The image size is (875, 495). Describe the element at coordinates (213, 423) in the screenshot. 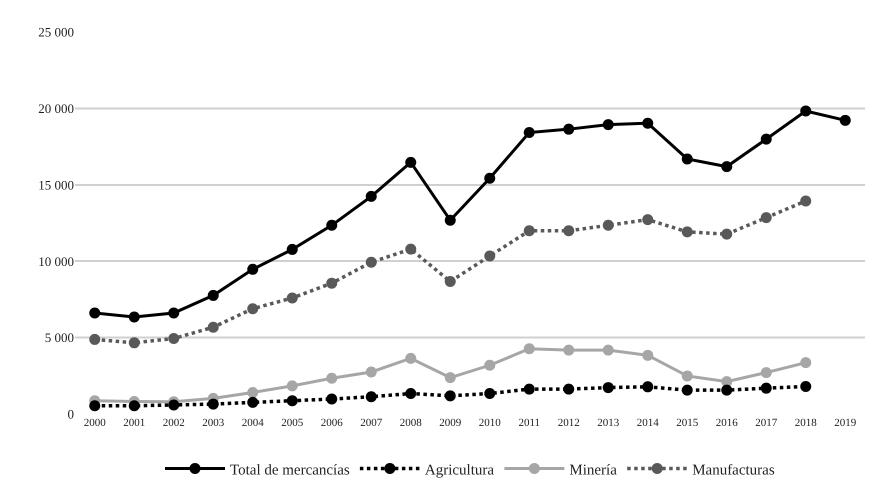

I see `x-tick-label: 2003` at that location.